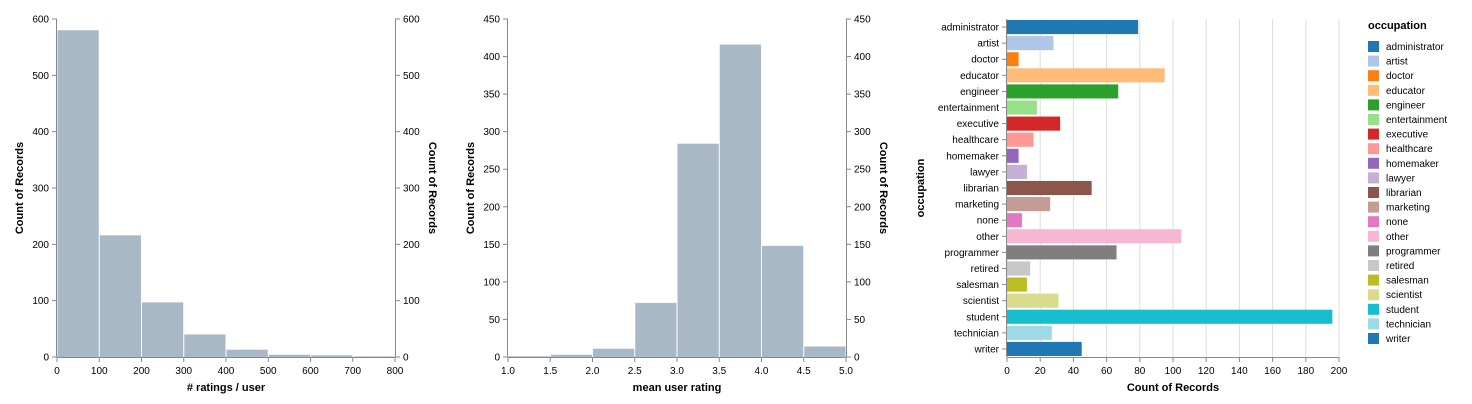  What do you see at coordinates (862, 245) in the screenshot?
I see `y-tick-label-right: 150` at bounding box center [862, 245].